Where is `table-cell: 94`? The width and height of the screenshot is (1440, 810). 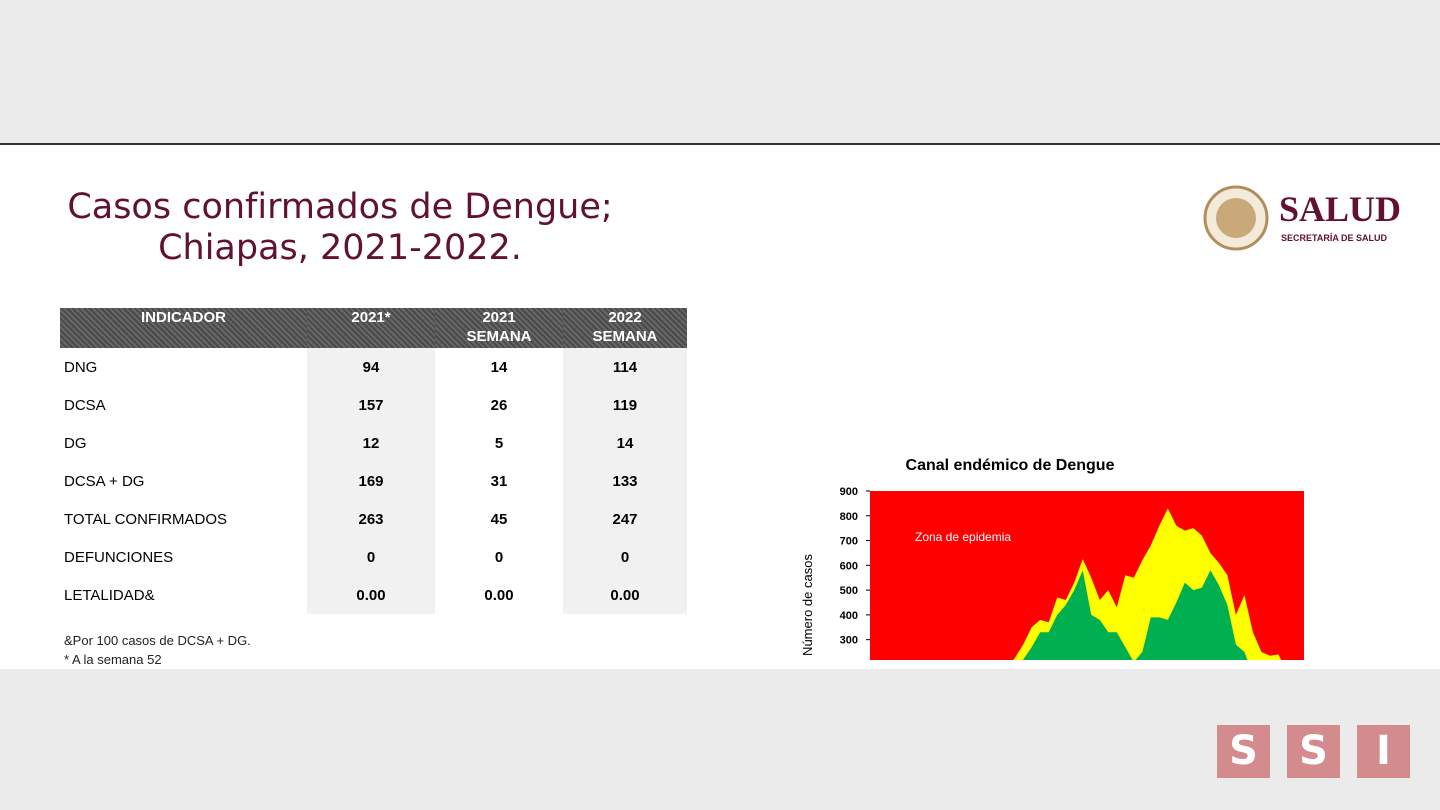
table-cell: 94 is located at coordinates (371, 367).